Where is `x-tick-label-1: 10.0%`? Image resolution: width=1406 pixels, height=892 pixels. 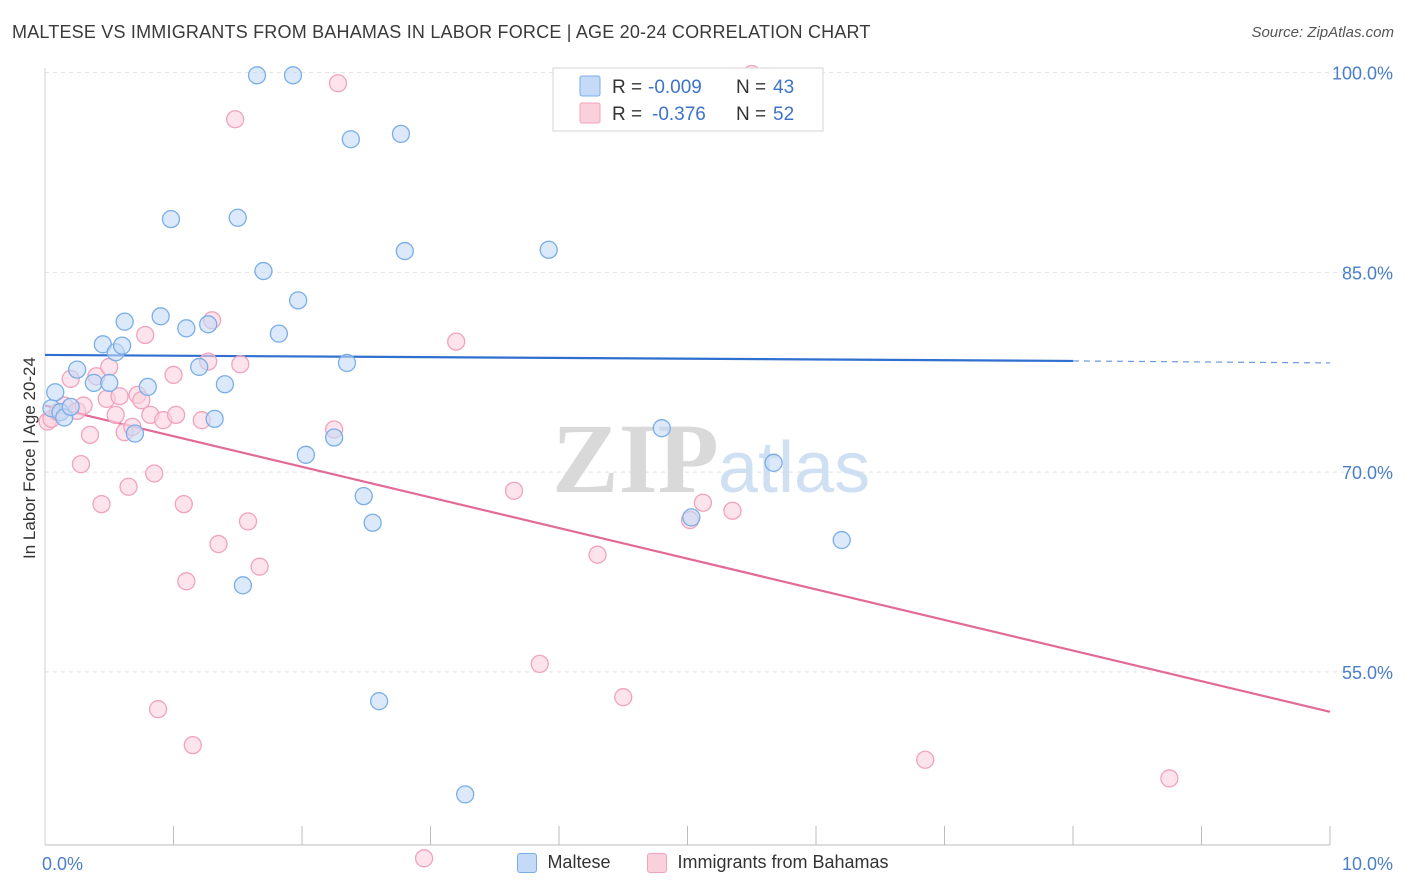
x-tick-label-1: 10.0% is located at coordinates (1367, 864).